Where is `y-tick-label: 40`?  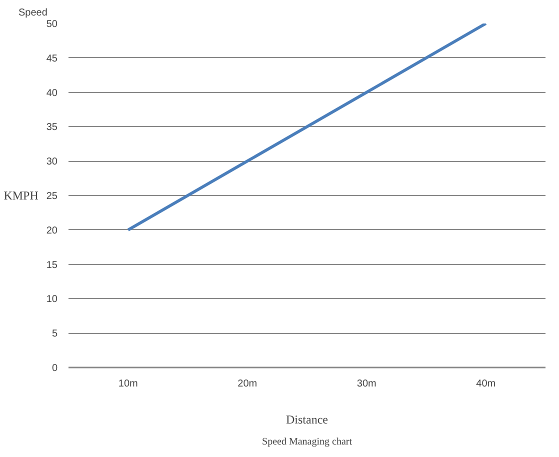
y-tick-label: 40 is located at coordinates (52, 93).